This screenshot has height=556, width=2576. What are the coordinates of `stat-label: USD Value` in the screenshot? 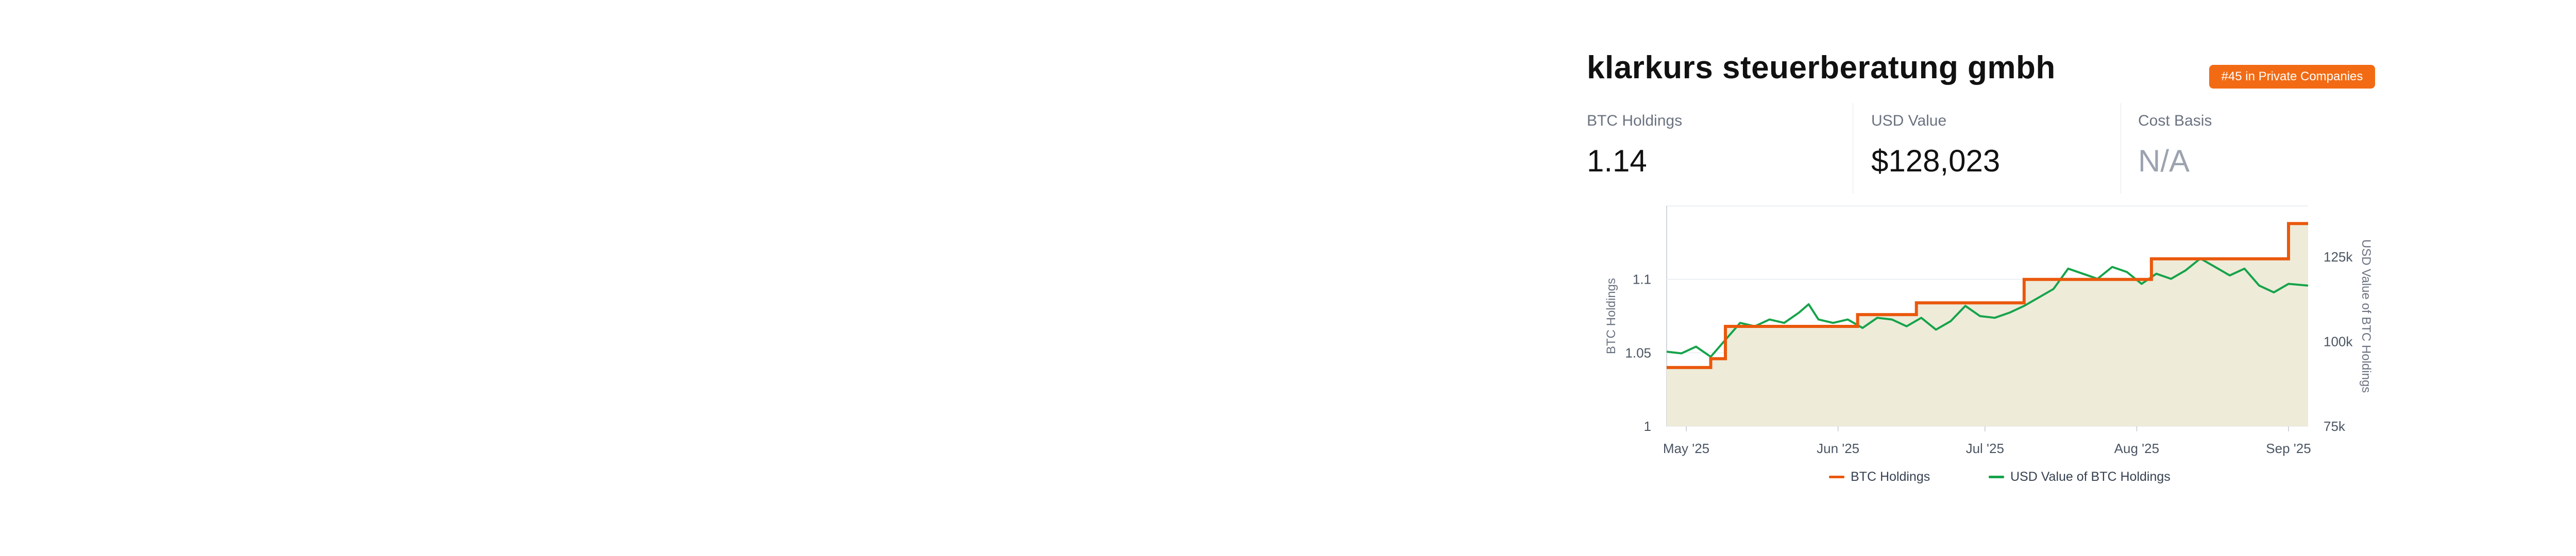 It's located at (1909, 120).